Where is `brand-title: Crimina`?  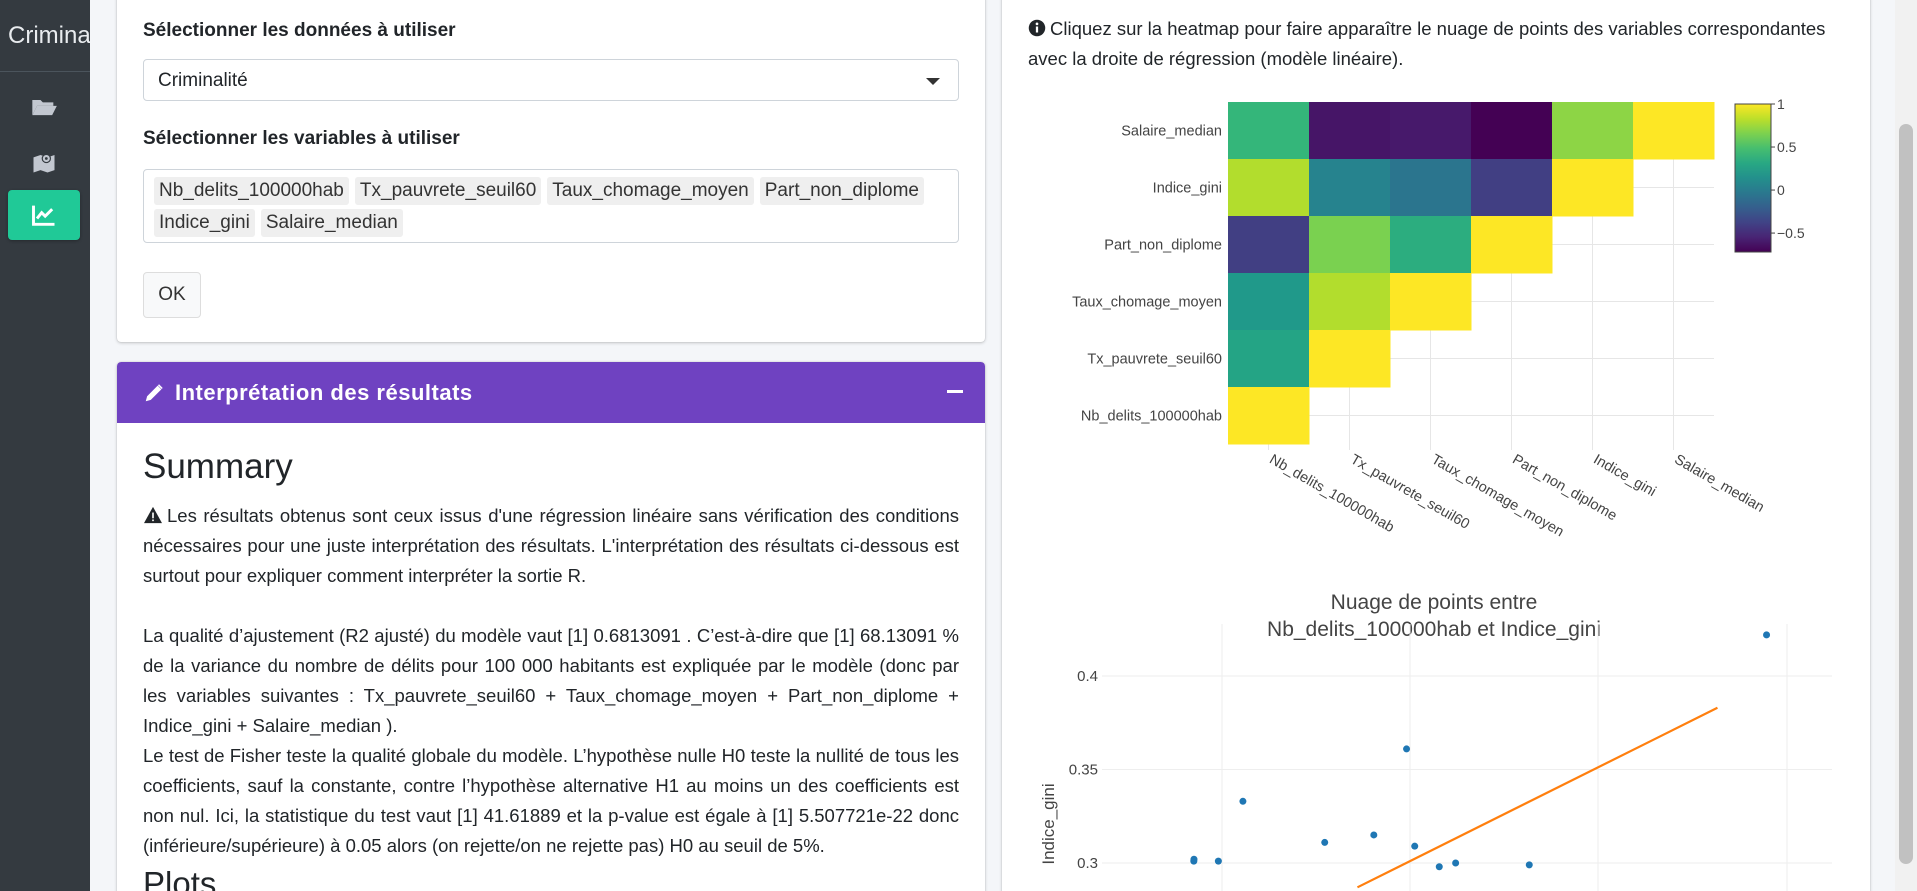 brand-title: Crimina is located at coordinates (45, 36).